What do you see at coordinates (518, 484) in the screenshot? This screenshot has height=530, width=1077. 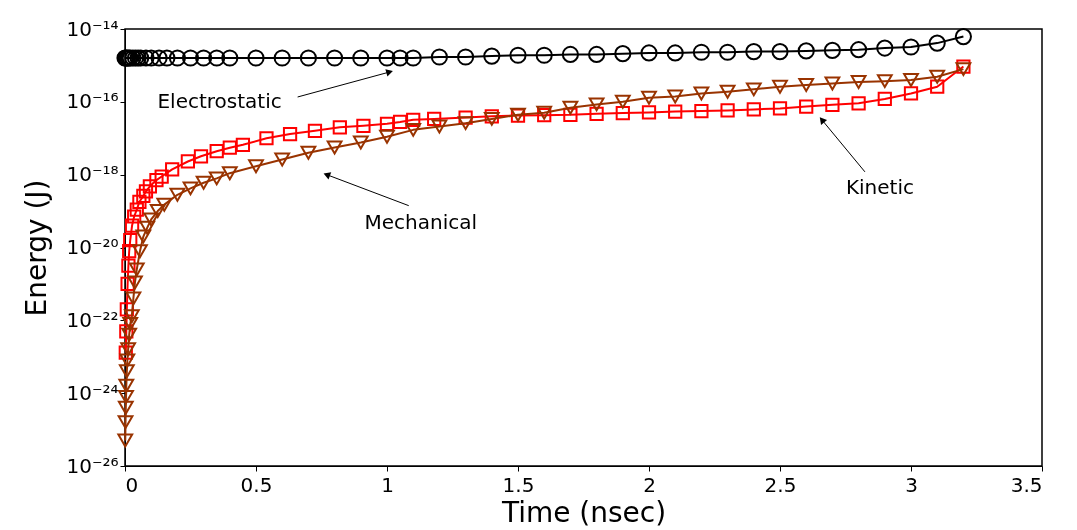 I see `x-tick-label: 1.5` at bounding box center [518, 484].